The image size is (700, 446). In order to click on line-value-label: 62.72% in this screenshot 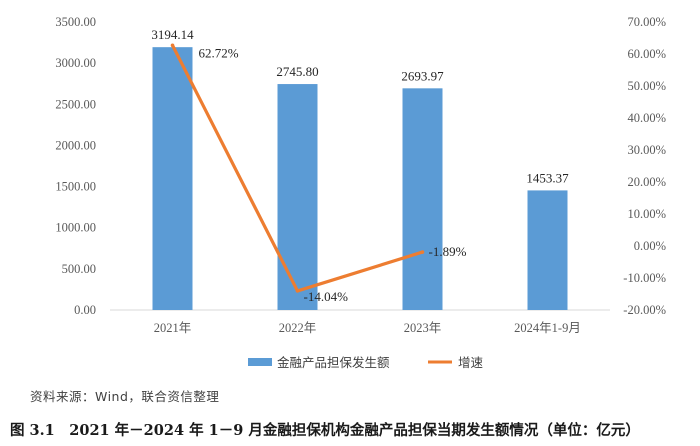, I will do `click(219, 52)`.